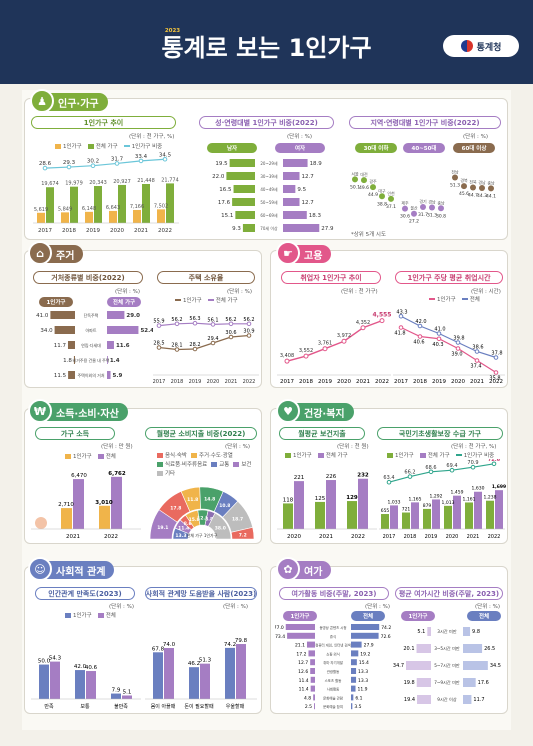 Image resolution: width=533 pixels, height=746 pixels. What do you see at coordinates (169, 645) in the screenshot?
I see `support-all-value: 74.0` at bounding box center [169, 645].